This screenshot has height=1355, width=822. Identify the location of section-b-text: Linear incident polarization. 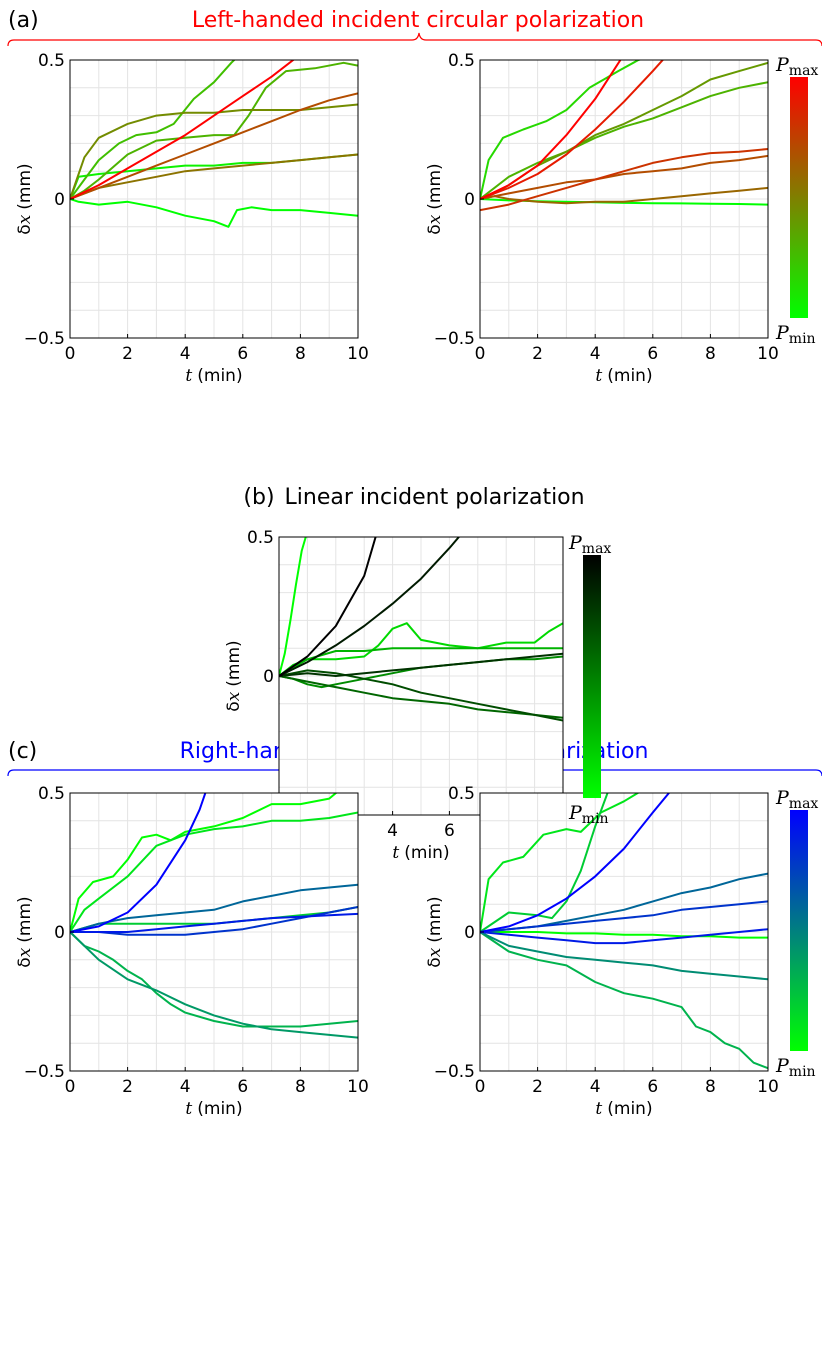
(435, 497).